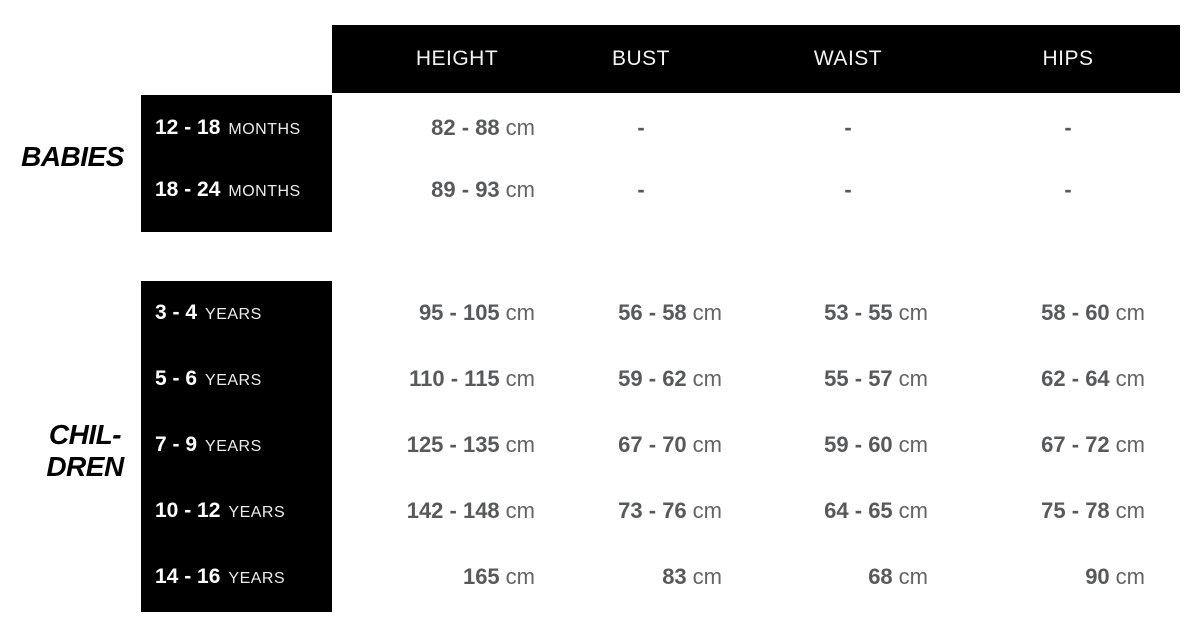 This screenshot has height=642, width=1200. Describe the element at coordinates (465, 189) in the screenshot. I see `measure-range: 89 - 93` at that location.